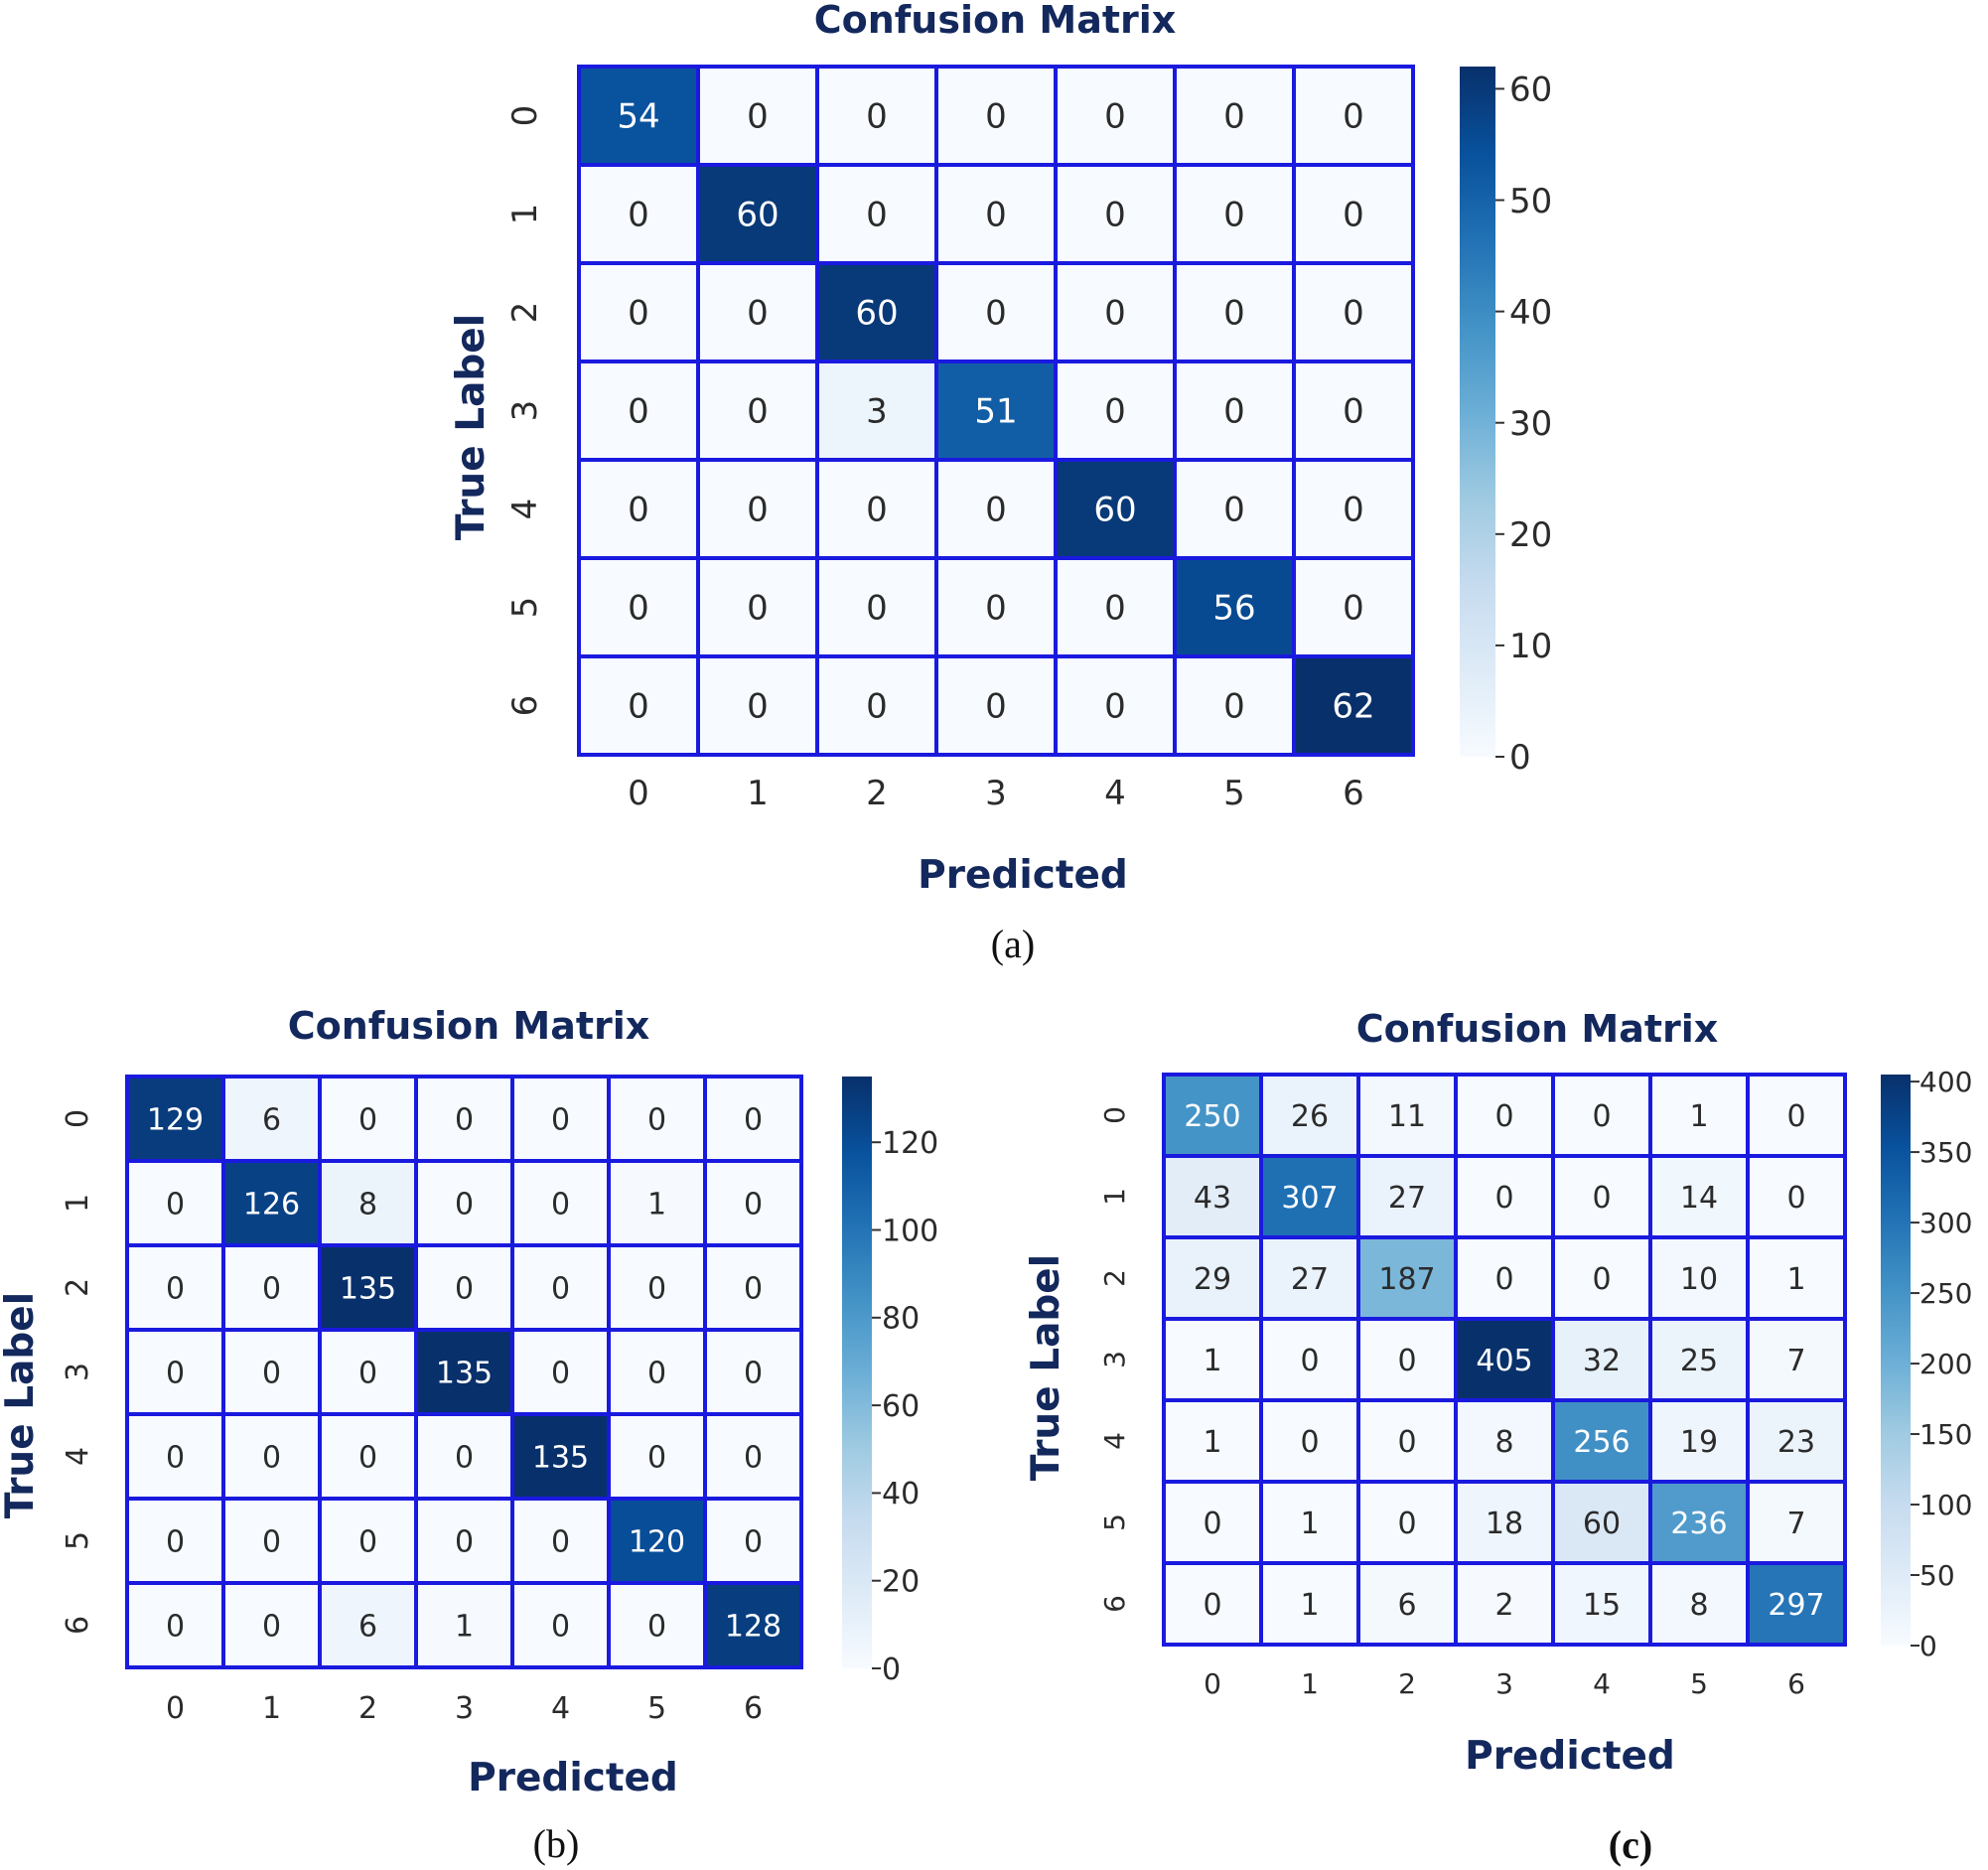 This screenshot has width=1988, height=1870. What do you see at coordinates (1506, 422) in the screenshot?
I see `colorbar: 0 10 20 30 40 50 60` at bounding box center [1506, 422].